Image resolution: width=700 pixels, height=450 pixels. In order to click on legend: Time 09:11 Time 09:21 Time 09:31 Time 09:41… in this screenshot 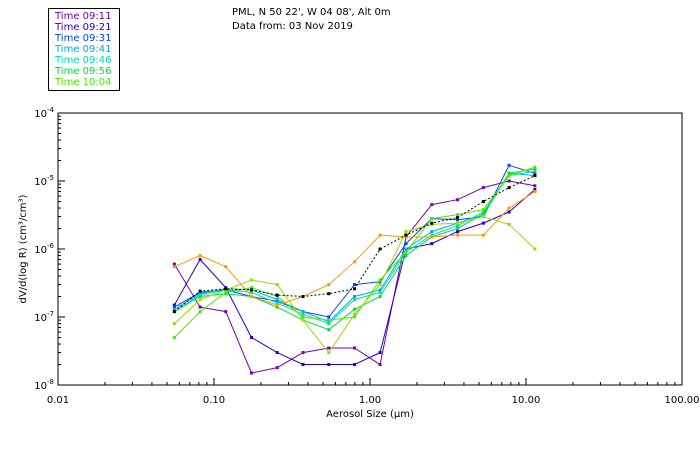, I will do `click(84, 49)`.